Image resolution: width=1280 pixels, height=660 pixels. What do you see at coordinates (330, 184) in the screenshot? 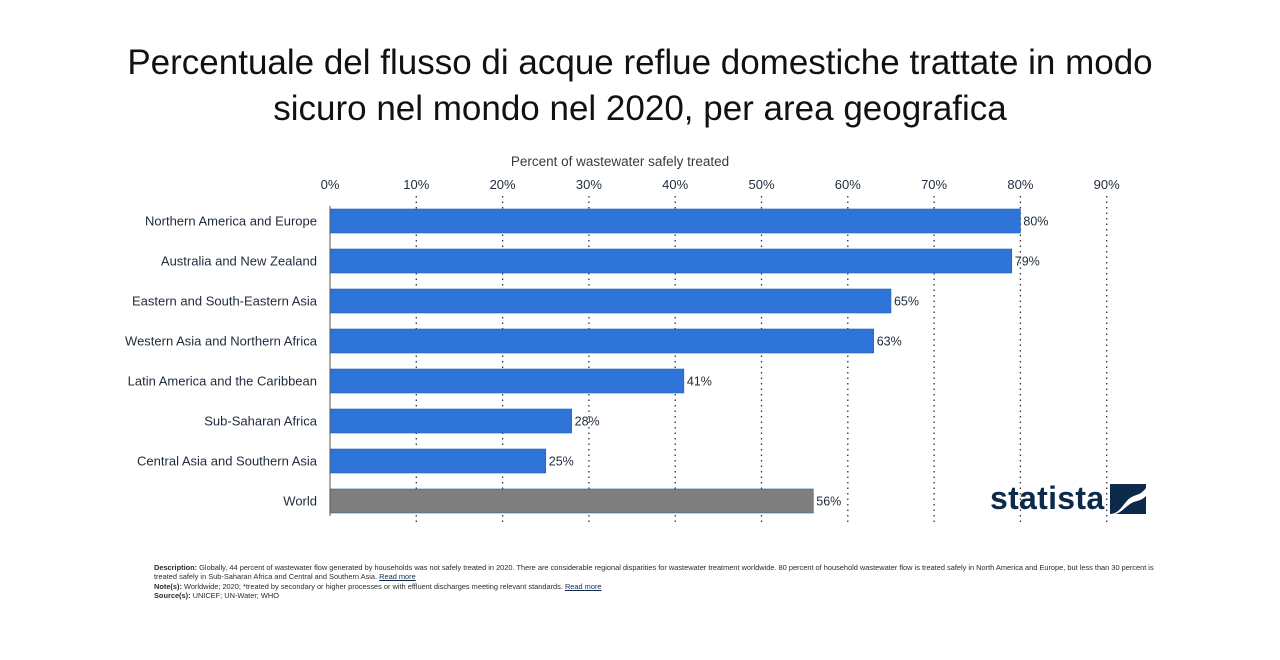
I see `x-tick-label: 0%` at bounding box center [330, 184].